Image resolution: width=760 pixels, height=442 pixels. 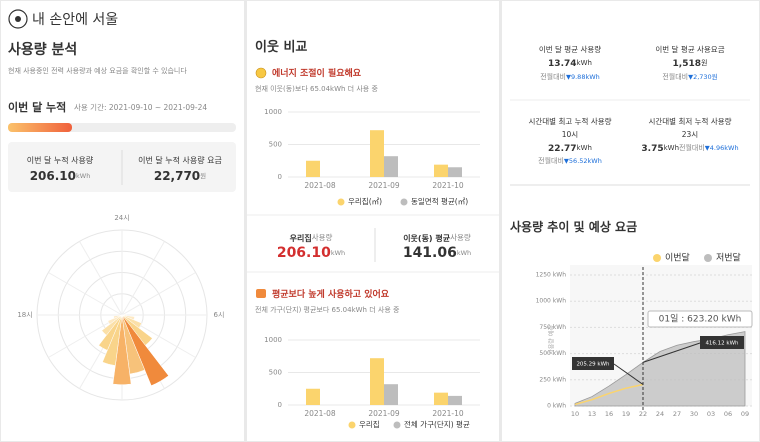 What do you see at coordinates (369, 424) in the screenshot?
I see `legend-label: 우리집` at bounding box center [369, 424].